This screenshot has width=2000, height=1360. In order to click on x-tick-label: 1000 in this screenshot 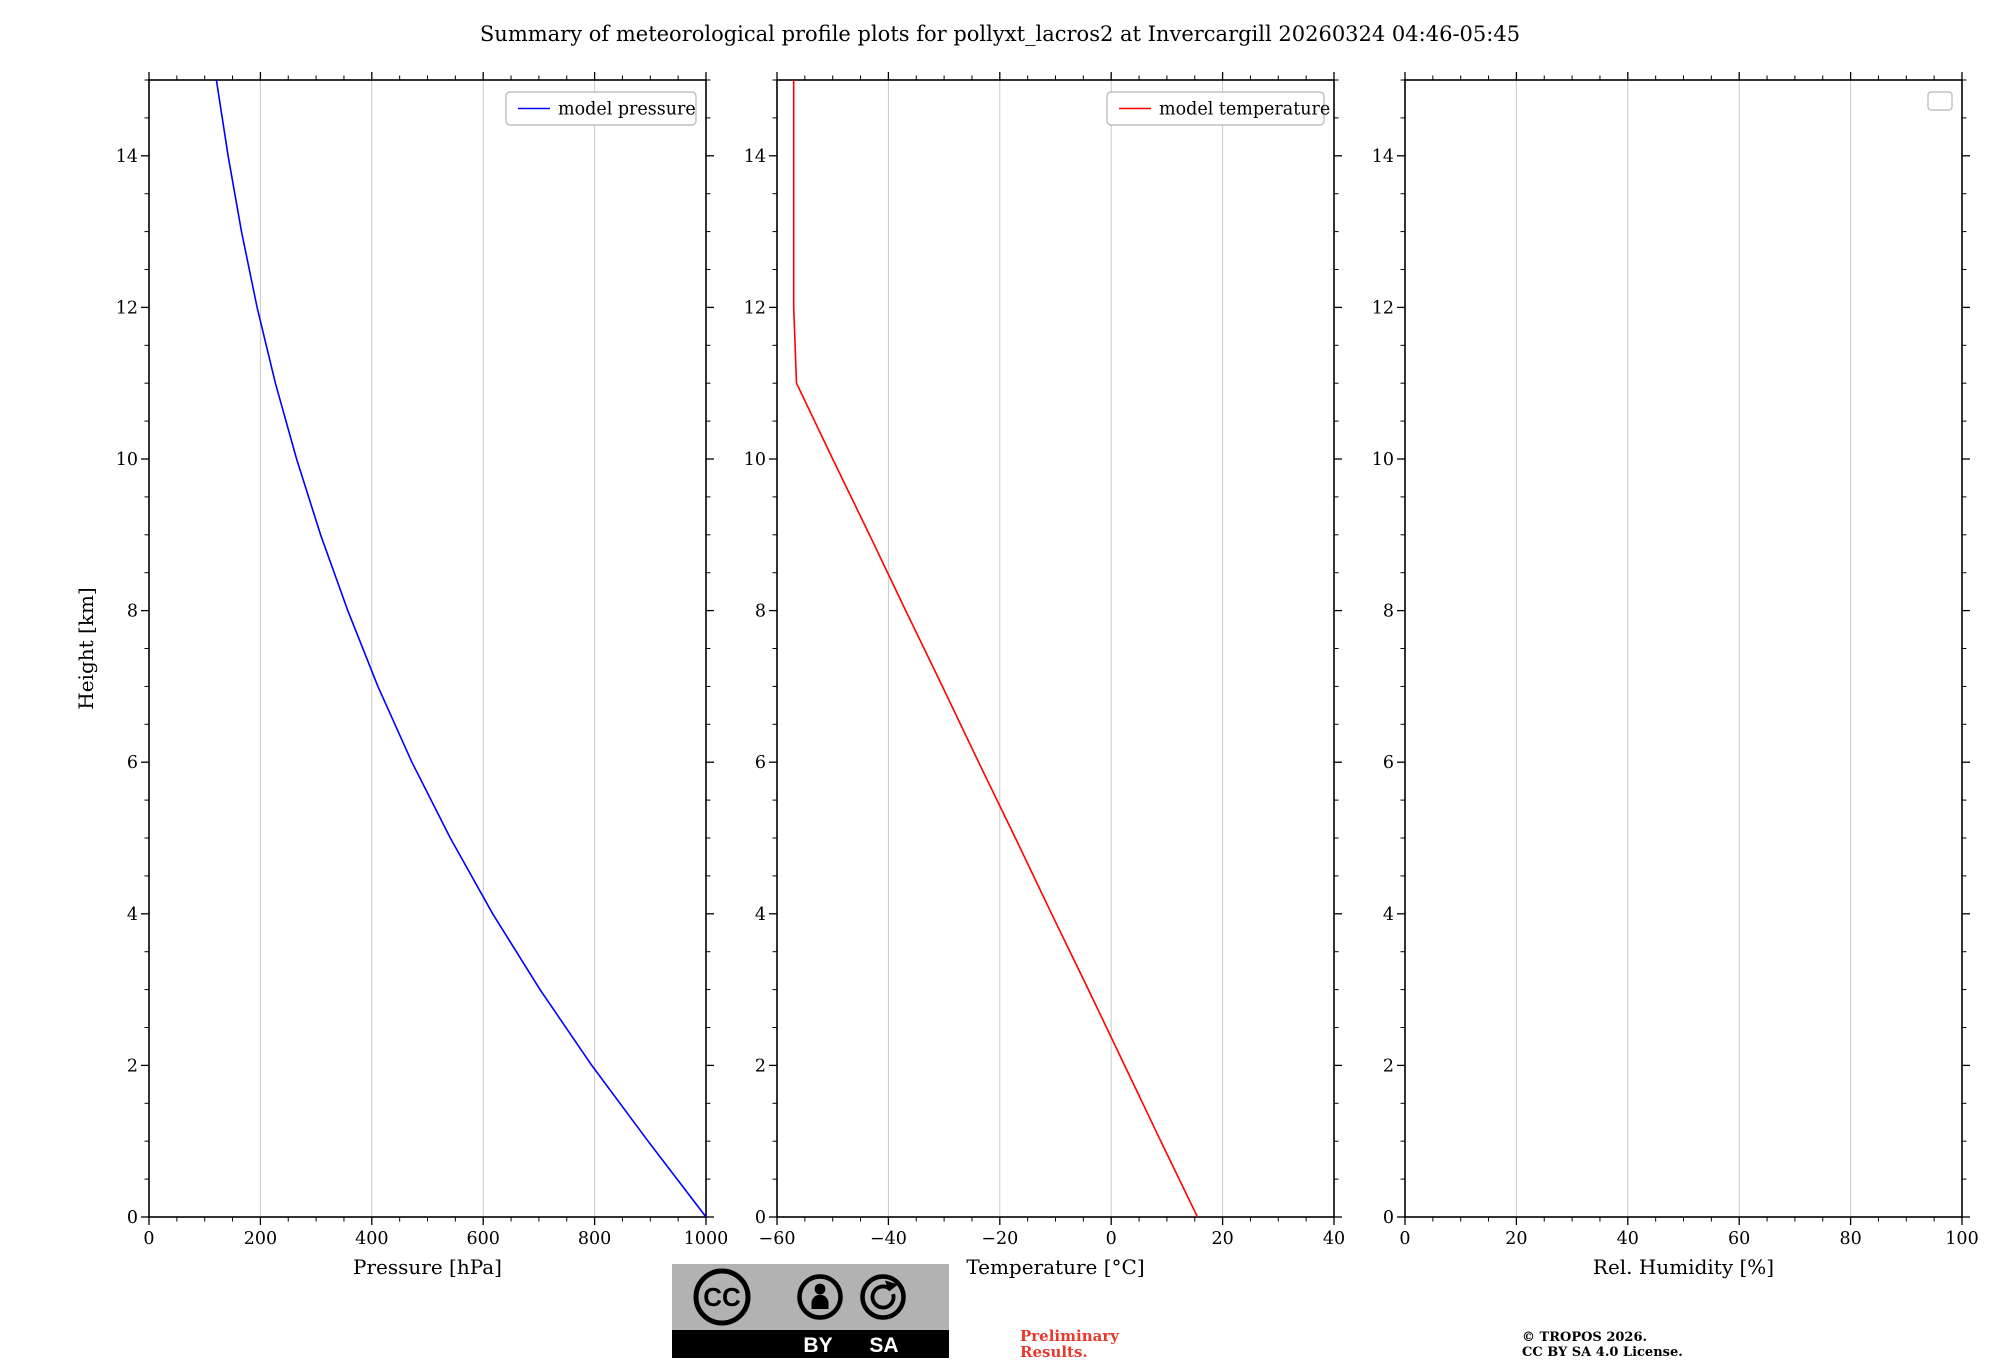, I will do `click(706, 1239)`.